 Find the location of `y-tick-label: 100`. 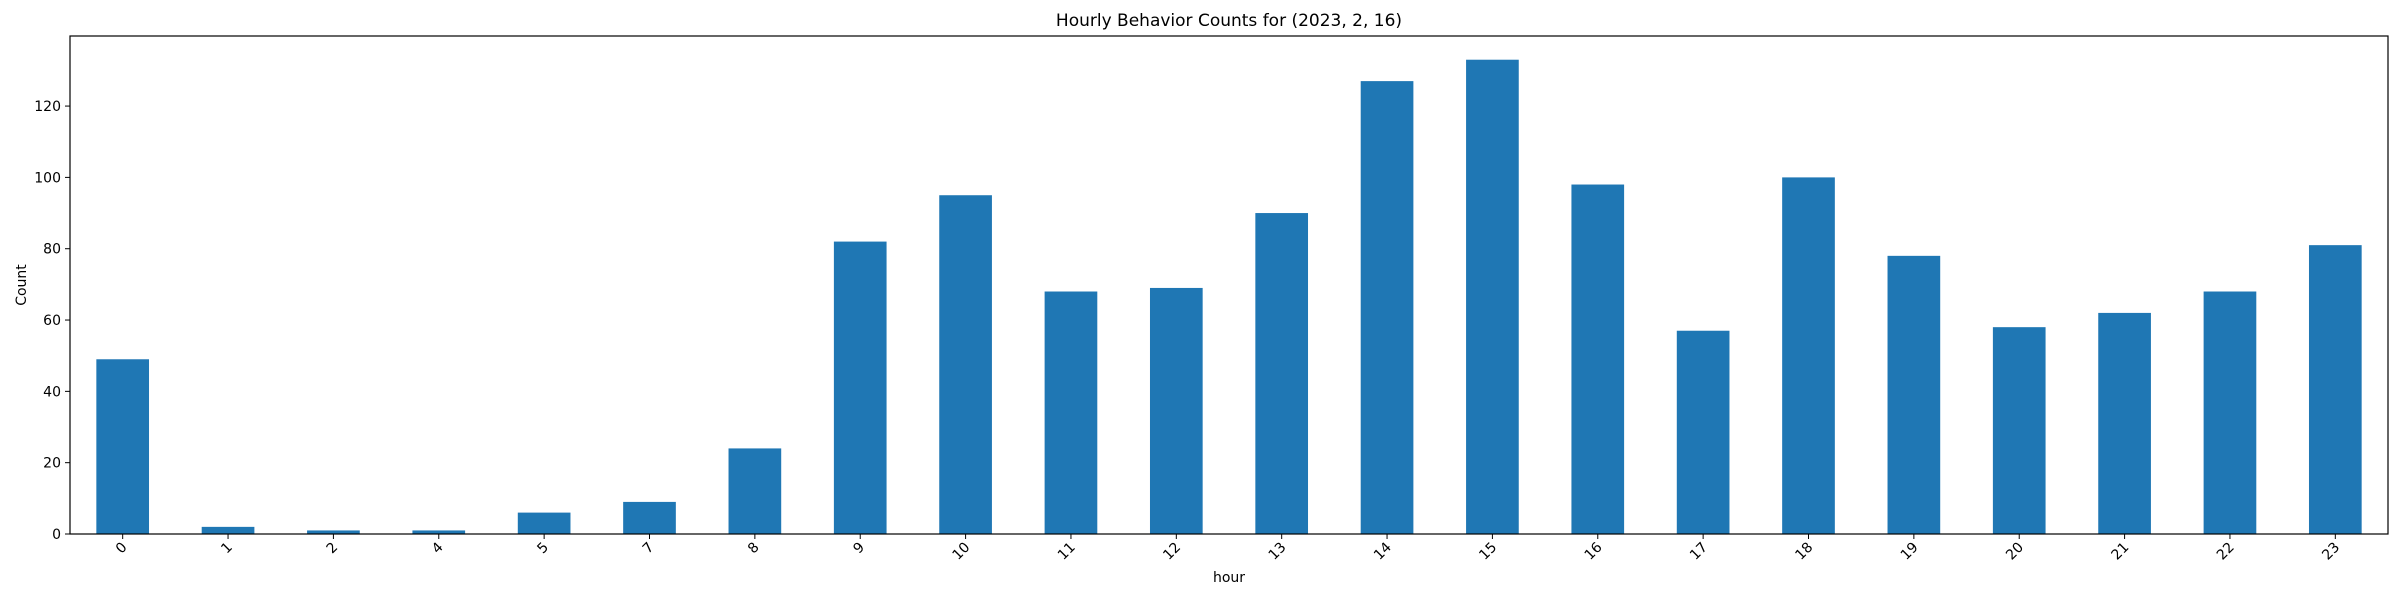

y-tick-label: 100 is located at coordinates (47, 178).